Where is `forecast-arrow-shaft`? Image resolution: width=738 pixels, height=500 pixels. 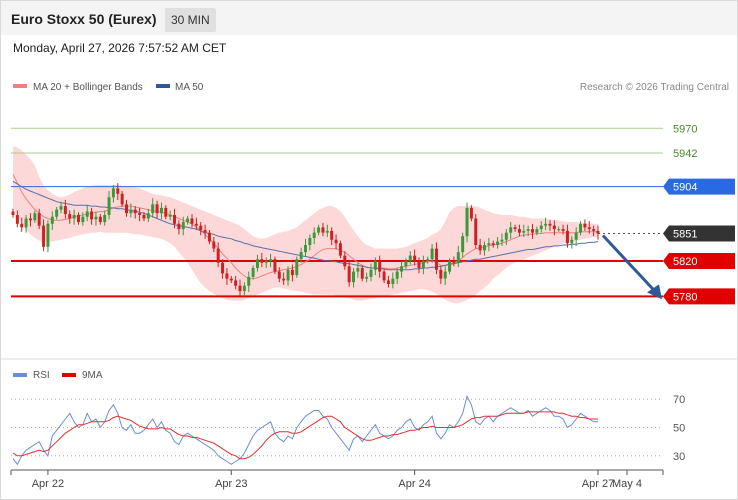 forecast-arrow-shaft is located at coordinates (629, 264).